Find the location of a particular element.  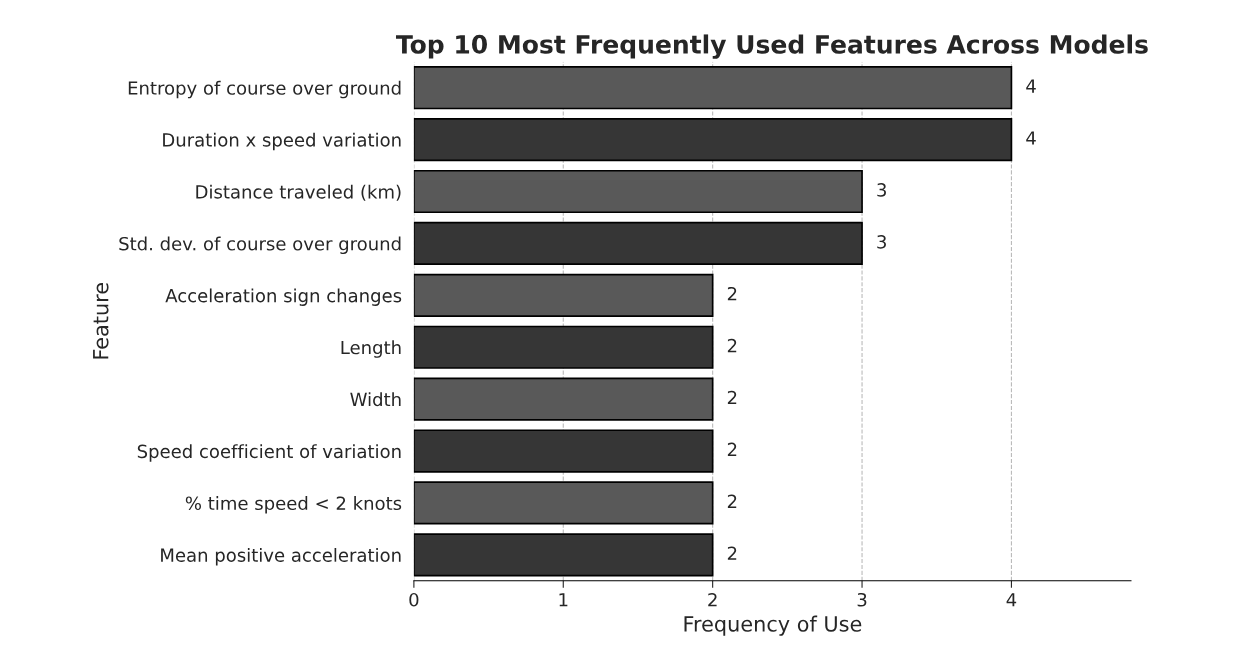

x-tick-label: 2 is located at coordinates (712, 599).